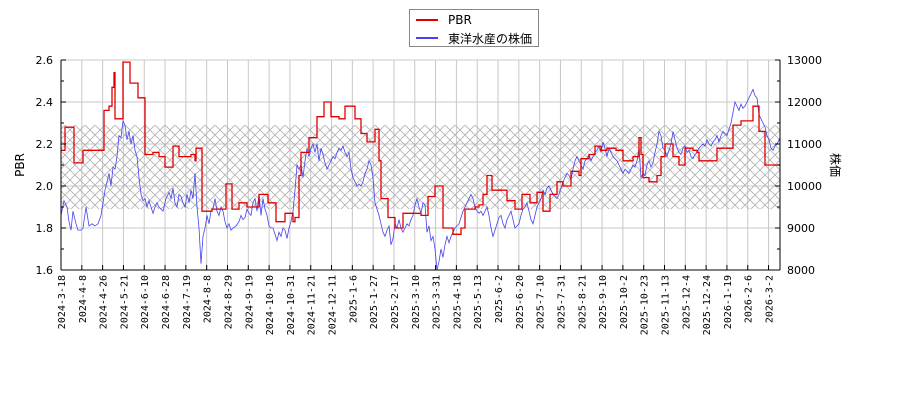 The image size is (900, 400). I want to click on x-tick-label: 2024-6-10, so click(145, 302).